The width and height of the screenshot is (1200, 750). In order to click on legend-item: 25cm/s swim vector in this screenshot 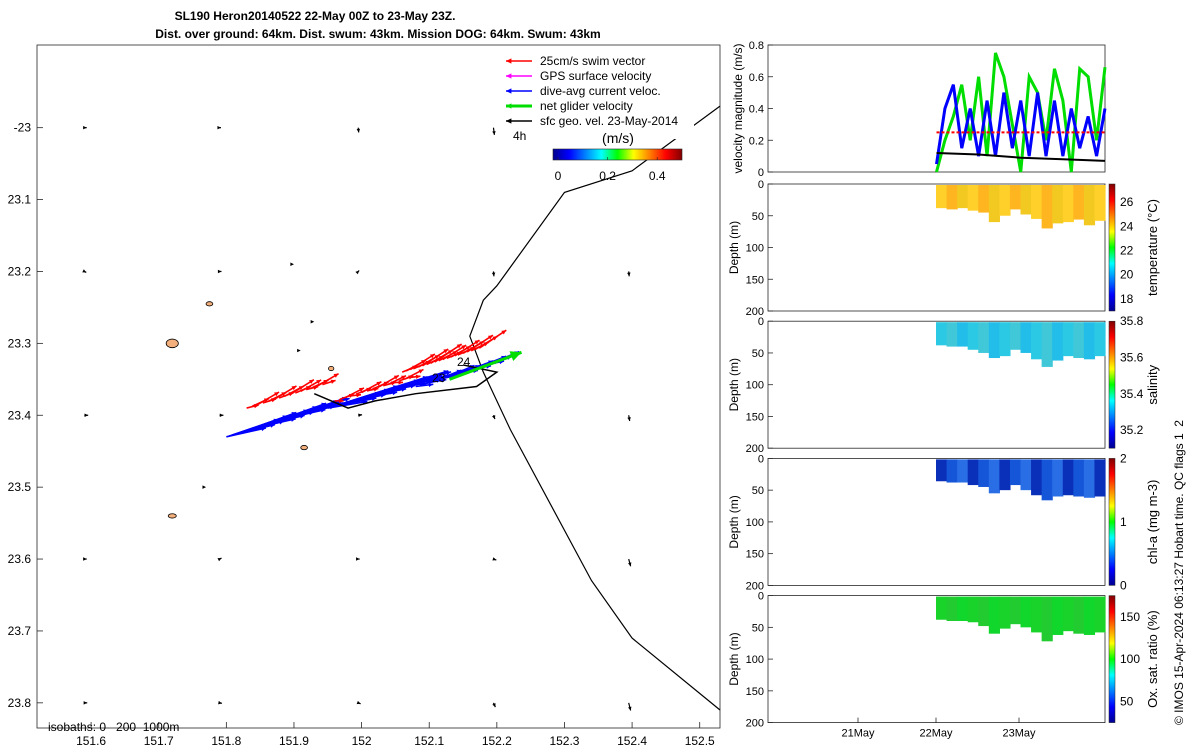, I will do `click(575, 61)`.